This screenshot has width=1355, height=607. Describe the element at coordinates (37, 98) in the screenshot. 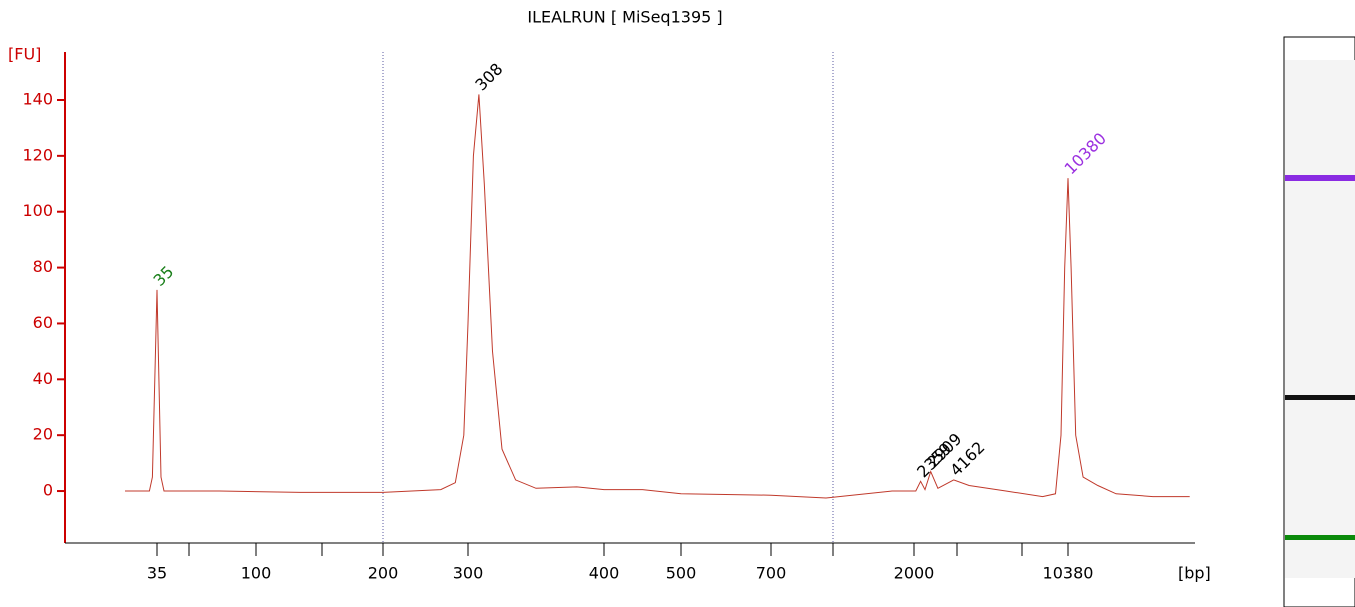

I see `y-tick-label: 140` at that location.